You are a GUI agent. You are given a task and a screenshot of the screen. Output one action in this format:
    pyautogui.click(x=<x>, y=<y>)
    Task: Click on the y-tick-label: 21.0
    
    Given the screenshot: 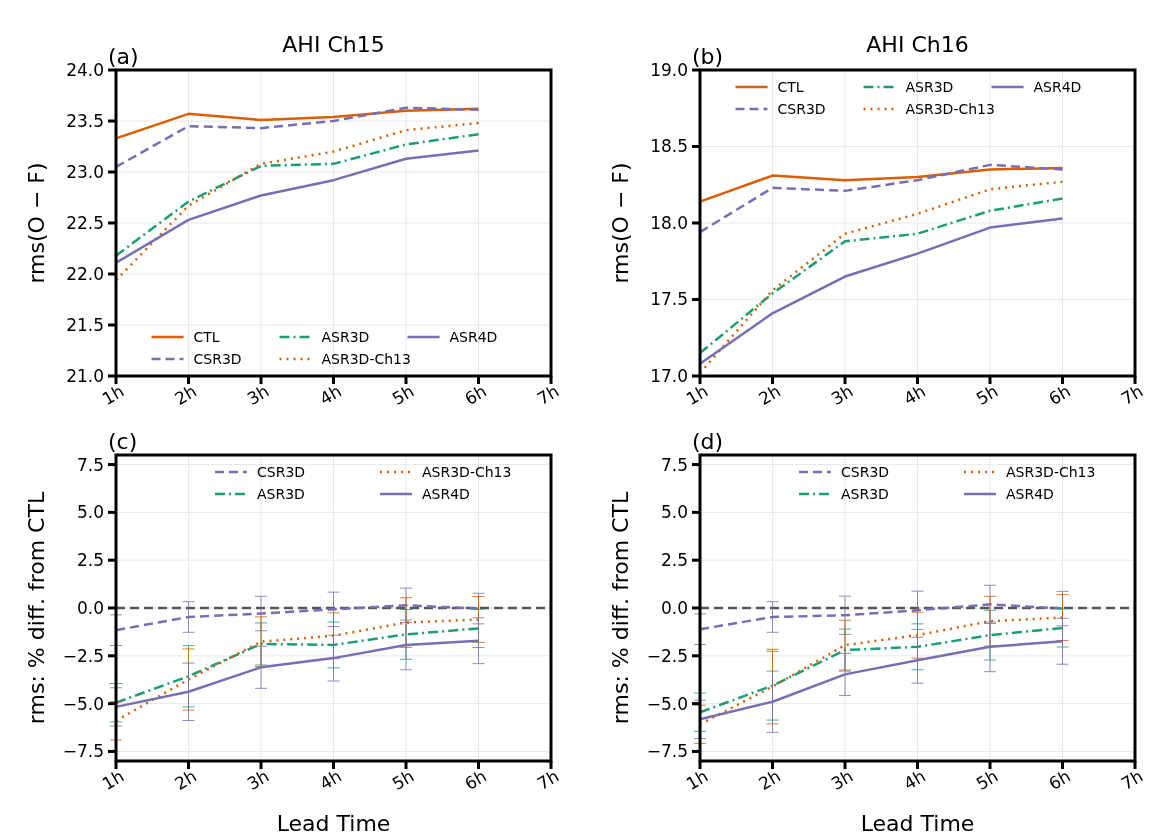 What is the action you would take?
    pyautogui.click(x=85, y=375)
    